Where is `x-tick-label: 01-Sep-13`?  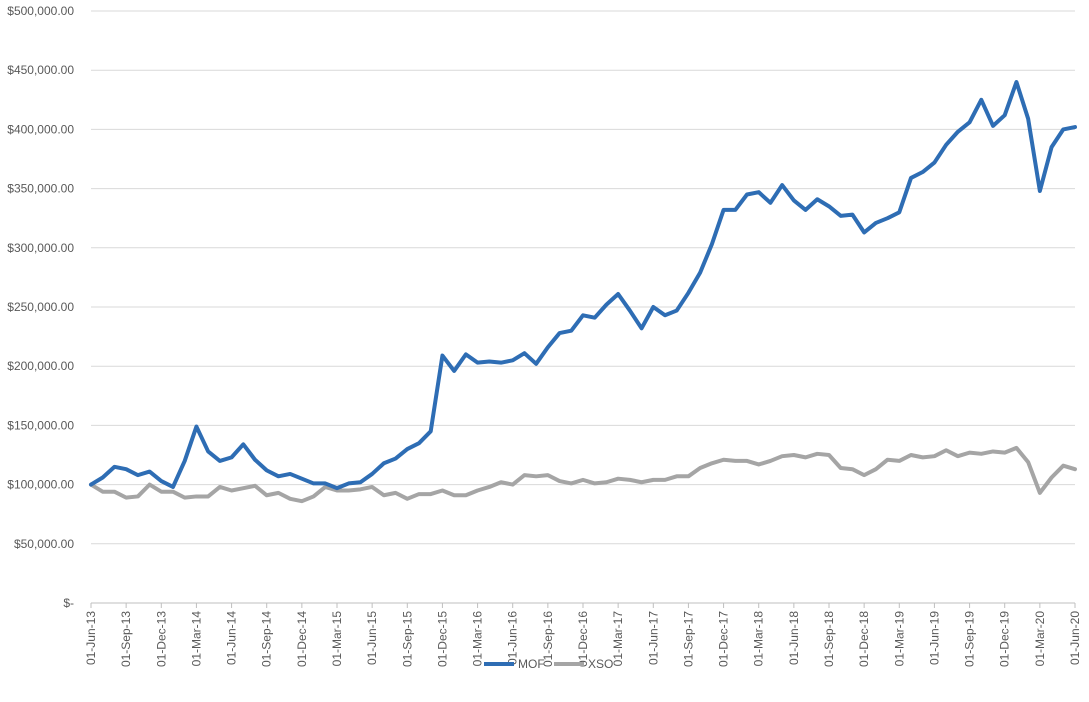 x-tick-label: 01-Sep-13 is located at coordinates (126, 639).